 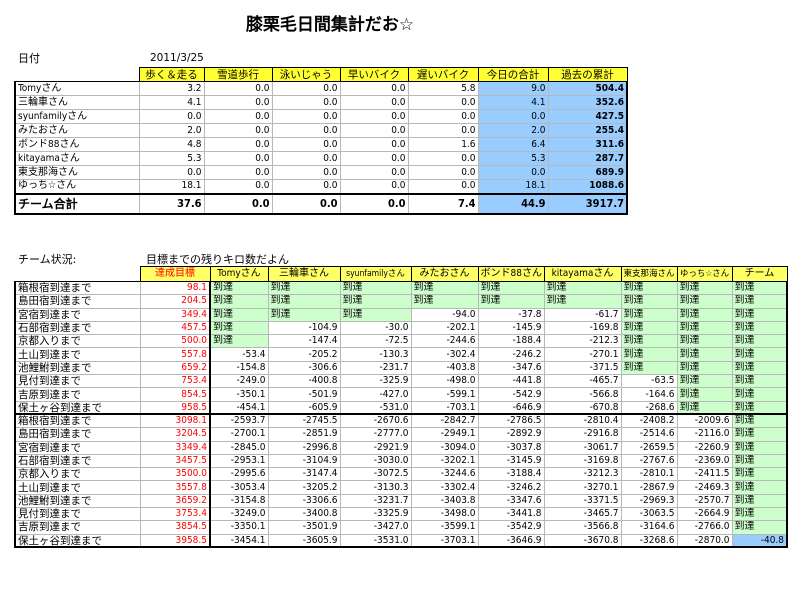 What do you see at coordinates (511, 447) in the screenshot?
I see `progress-value-cell: -3037.8` at bounding box center [511, 447].